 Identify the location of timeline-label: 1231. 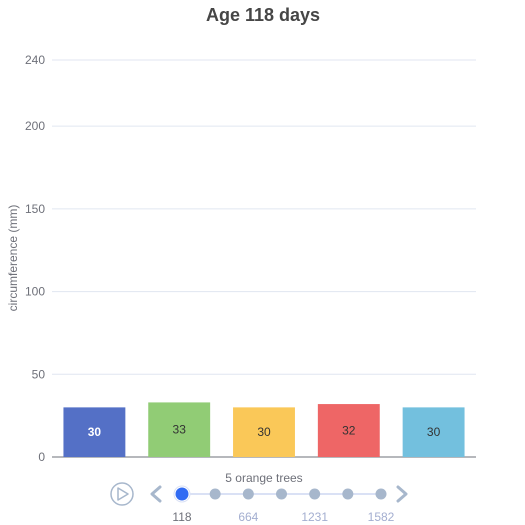
(314, 517).